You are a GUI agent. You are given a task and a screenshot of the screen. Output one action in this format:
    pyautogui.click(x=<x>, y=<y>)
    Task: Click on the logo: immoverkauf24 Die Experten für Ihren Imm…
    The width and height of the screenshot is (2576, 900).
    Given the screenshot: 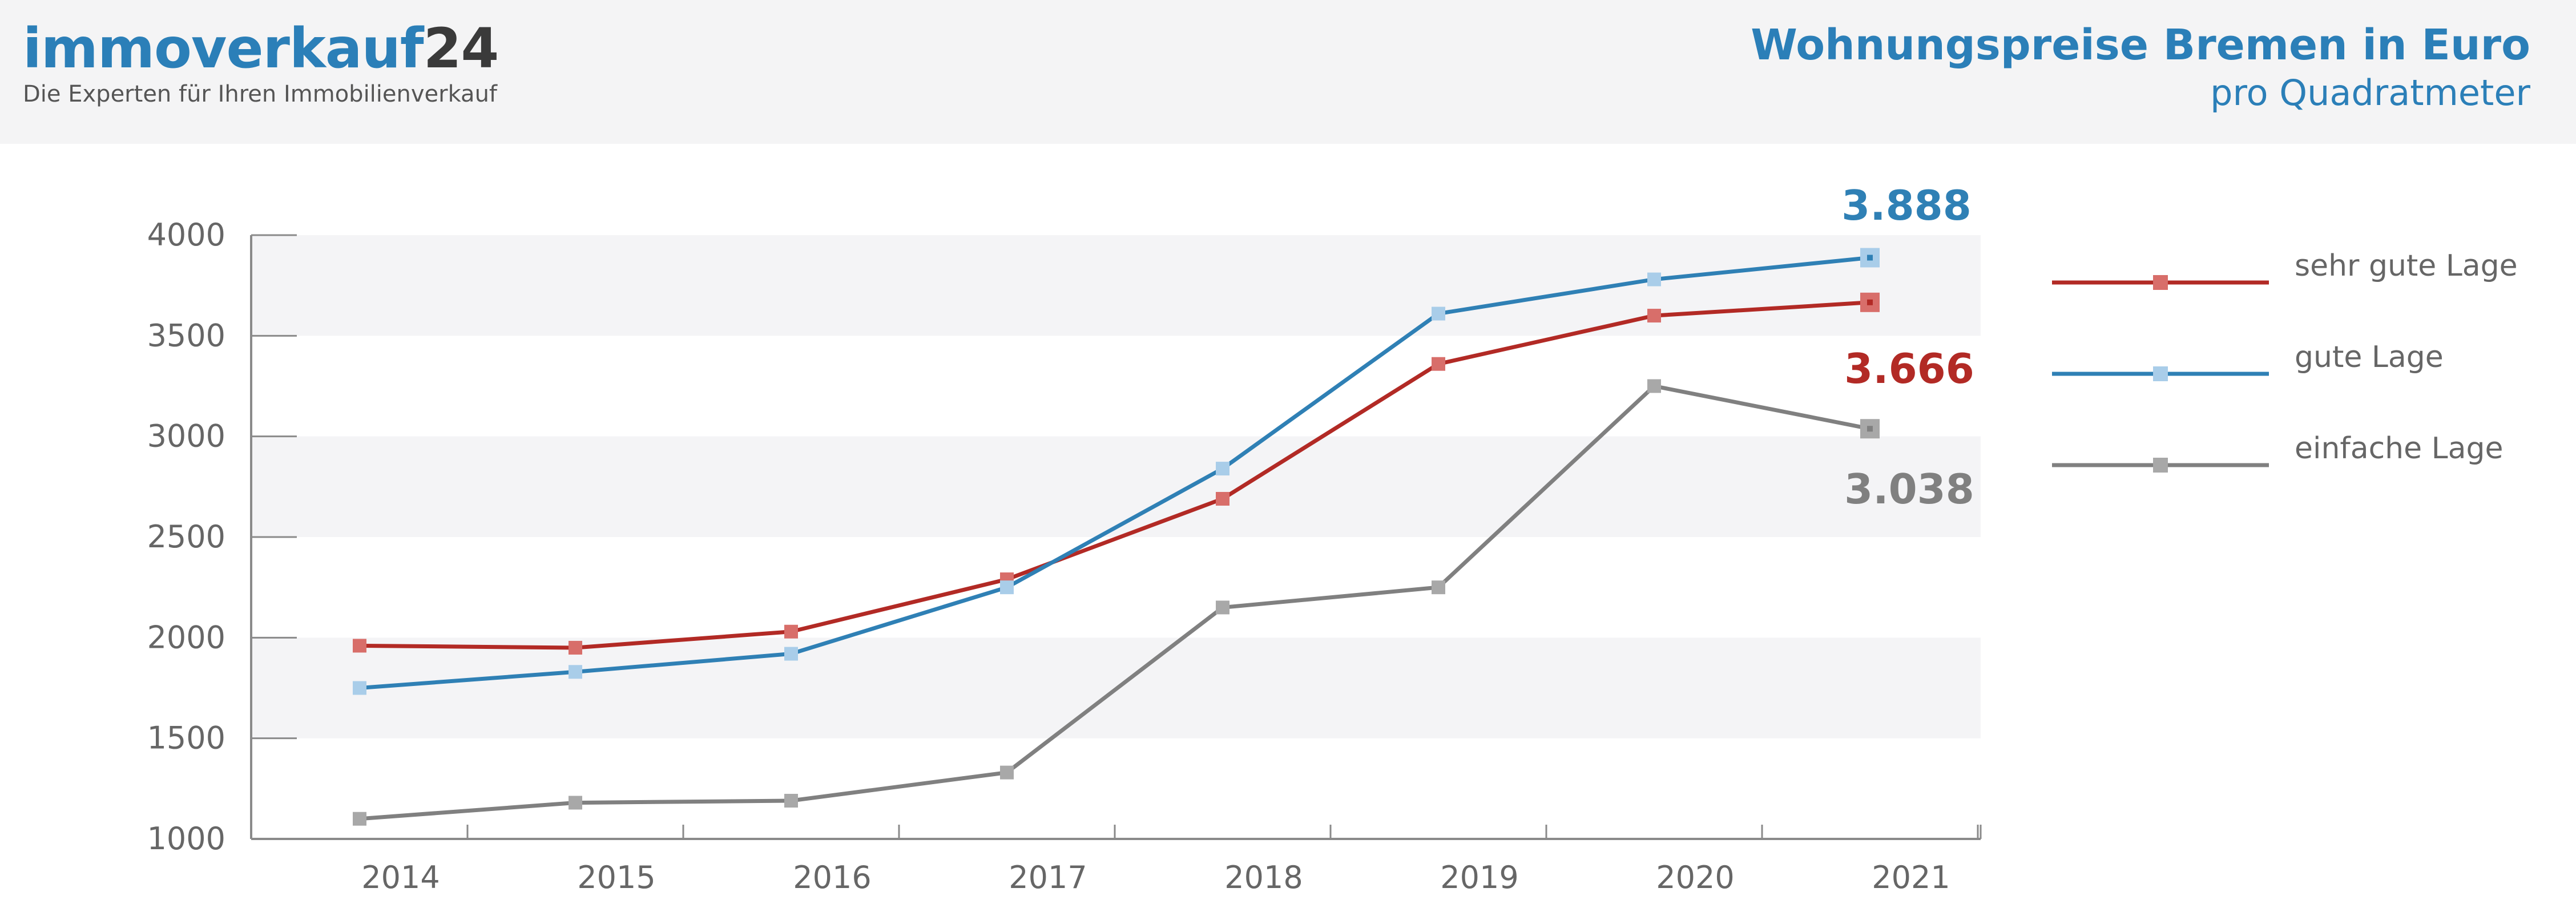 What is the action you would take?
    pyautogui.click(x=261, y=62)
    